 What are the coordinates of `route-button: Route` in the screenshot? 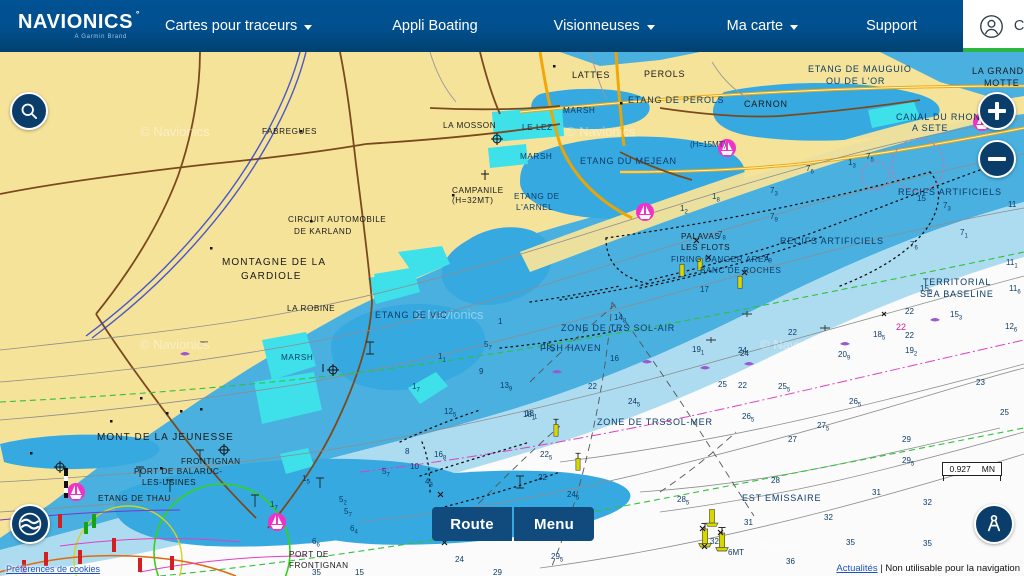 It's located at (472, 524).